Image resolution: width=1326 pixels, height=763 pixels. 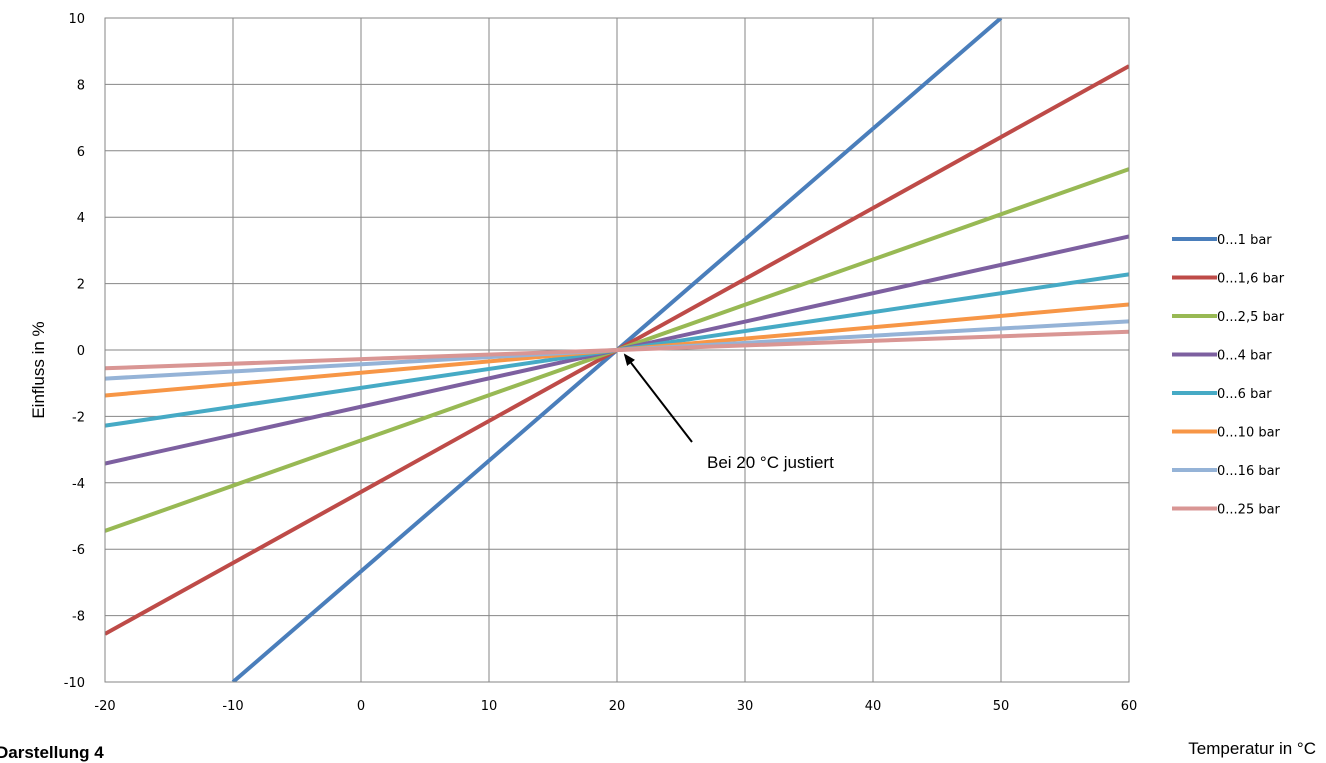 I want to click on x-tick-label: 0, so click(x=361, y=706).